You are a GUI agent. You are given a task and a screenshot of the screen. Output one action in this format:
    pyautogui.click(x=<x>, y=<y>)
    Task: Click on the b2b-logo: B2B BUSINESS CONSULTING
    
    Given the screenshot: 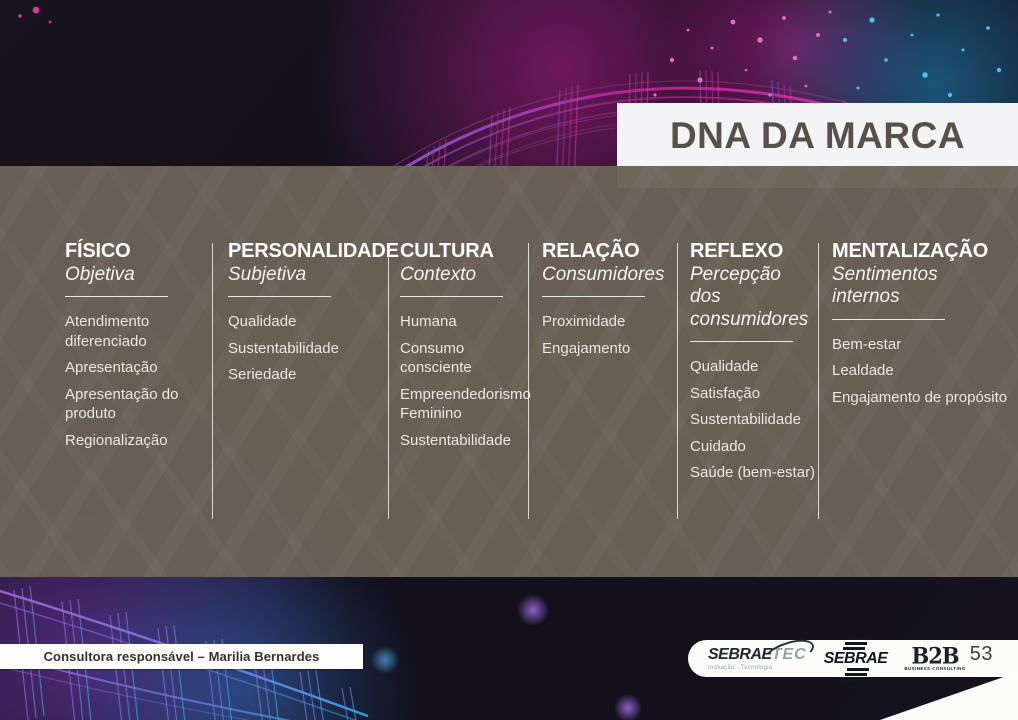 What is the action you would take?
    pyautogui.click(x=934, y=658)
    